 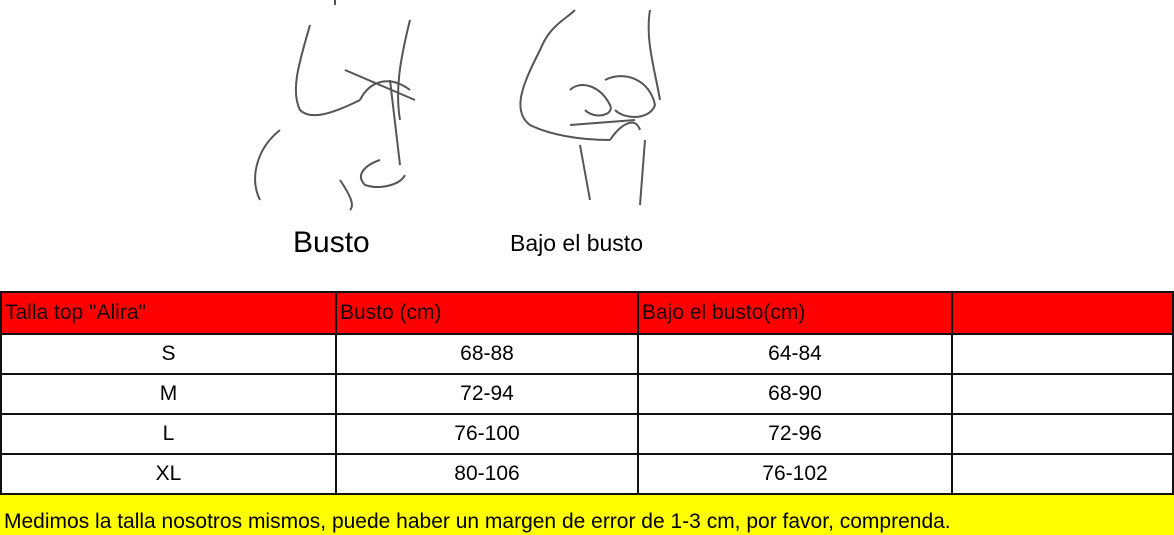 What do you see at coordinates (590, 107) in the screenshot?
I see `underbust-measurement-illustration` at bounding box center [590, 107].